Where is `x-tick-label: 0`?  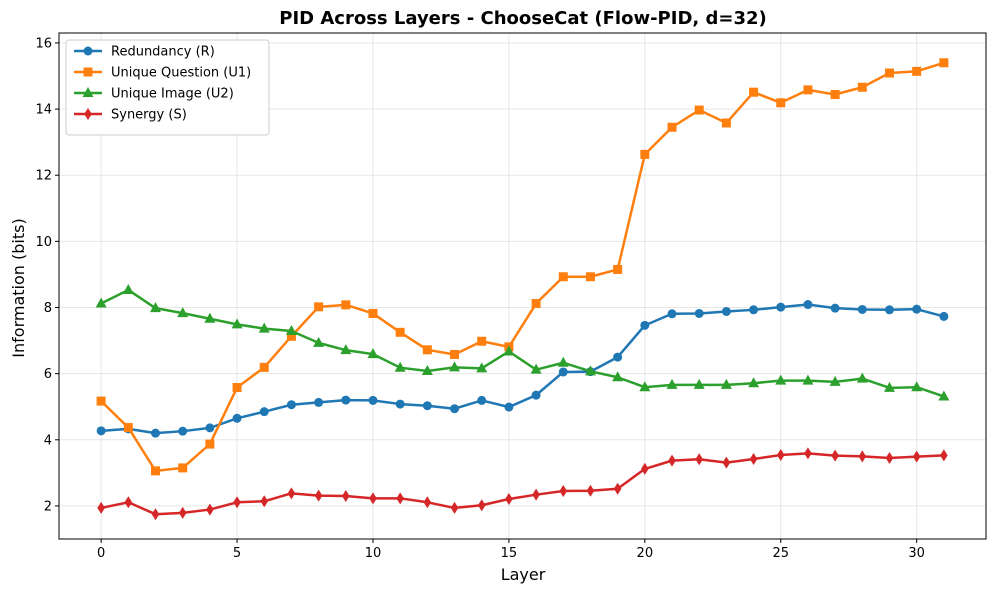
x-tick-label: 0 is located at coordinates (101, 553).